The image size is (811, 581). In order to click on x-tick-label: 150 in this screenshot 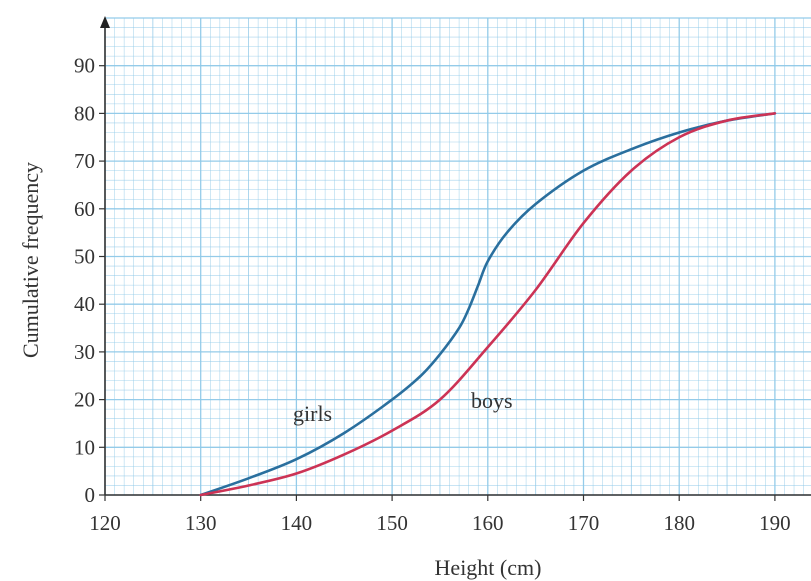, I will do `click(392, 523)`.